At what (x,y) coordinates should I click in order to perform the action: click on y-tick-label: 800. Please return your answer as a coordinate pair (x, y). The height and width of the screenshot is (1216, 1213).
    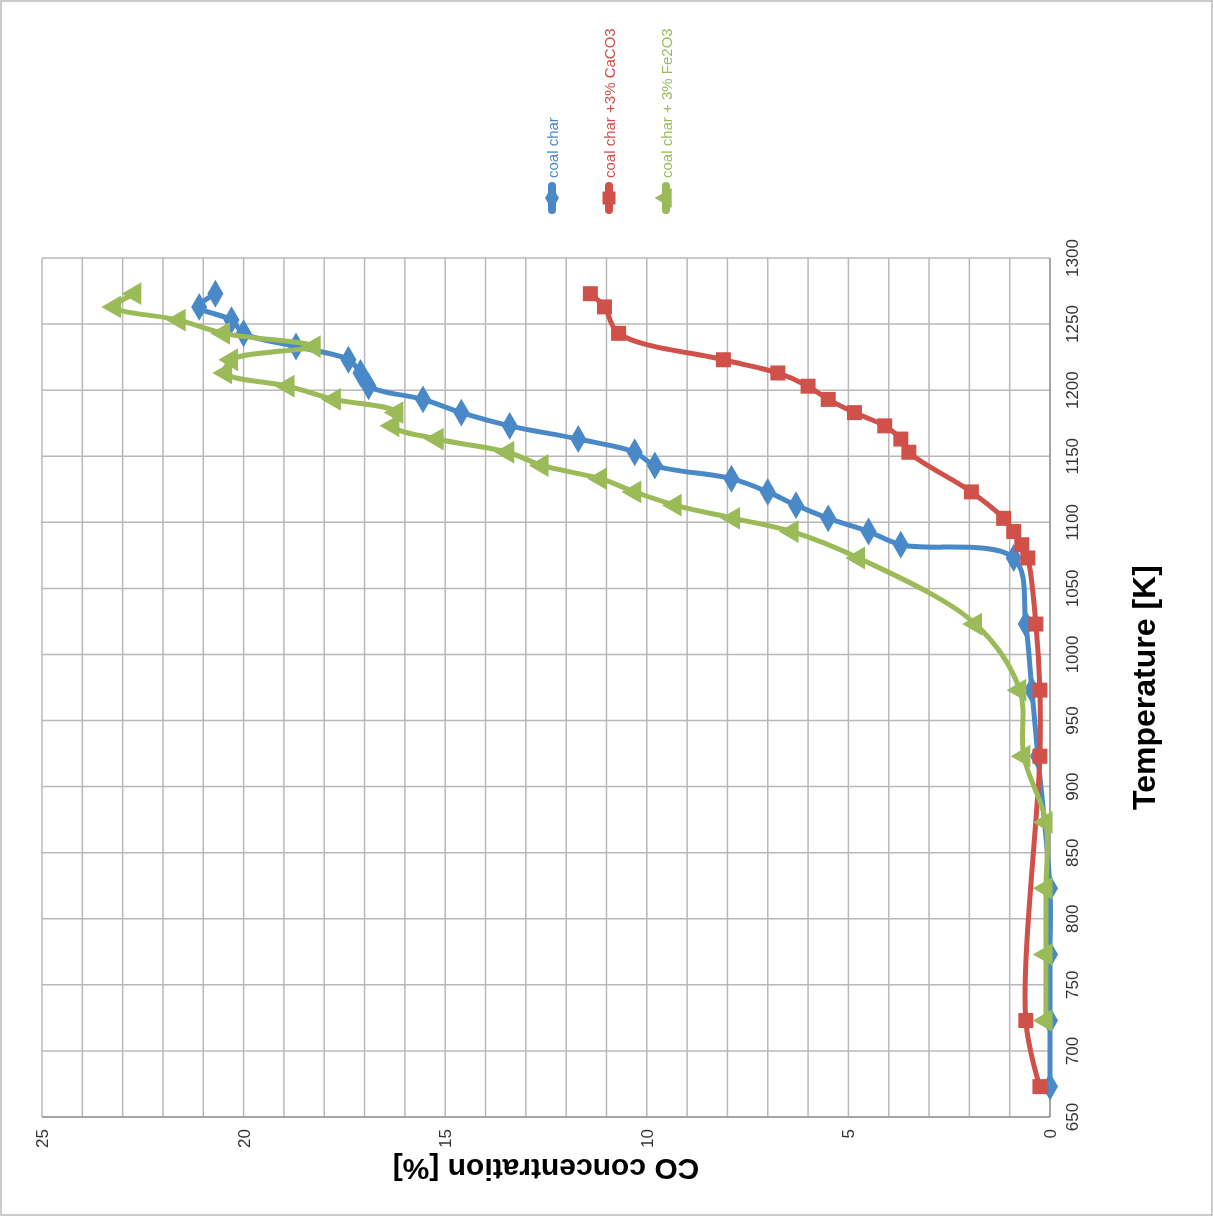
    Looking at the image, I should click on (1072, 918).